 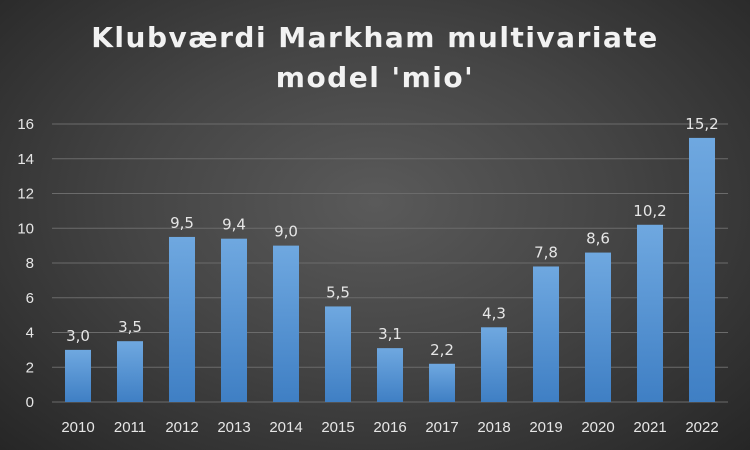 I want to click on bar-2014, so click(x=286, y=323).